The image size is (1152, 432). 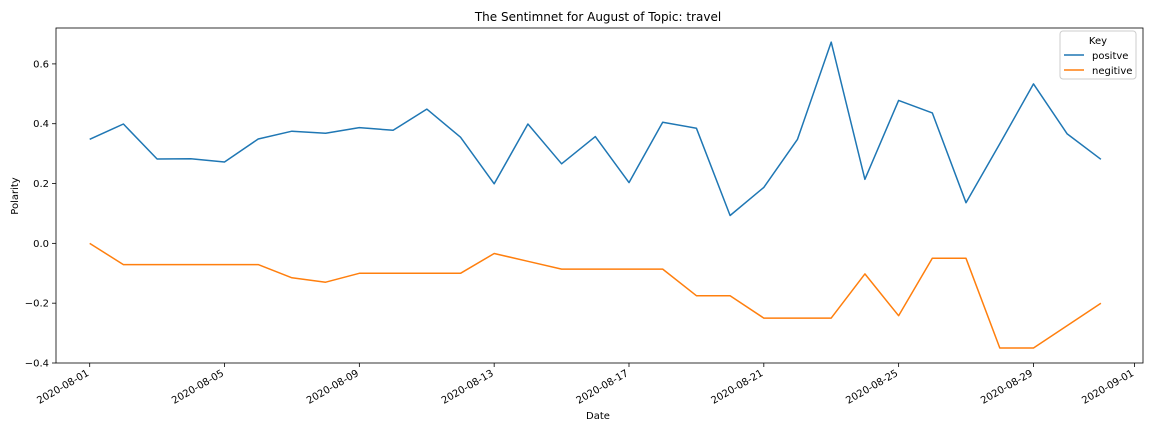 What do you see at coordinates (603, 387) in the screenshot?
I see `x-tick-label: 2020-08-17` at bounding box center [603, 387].